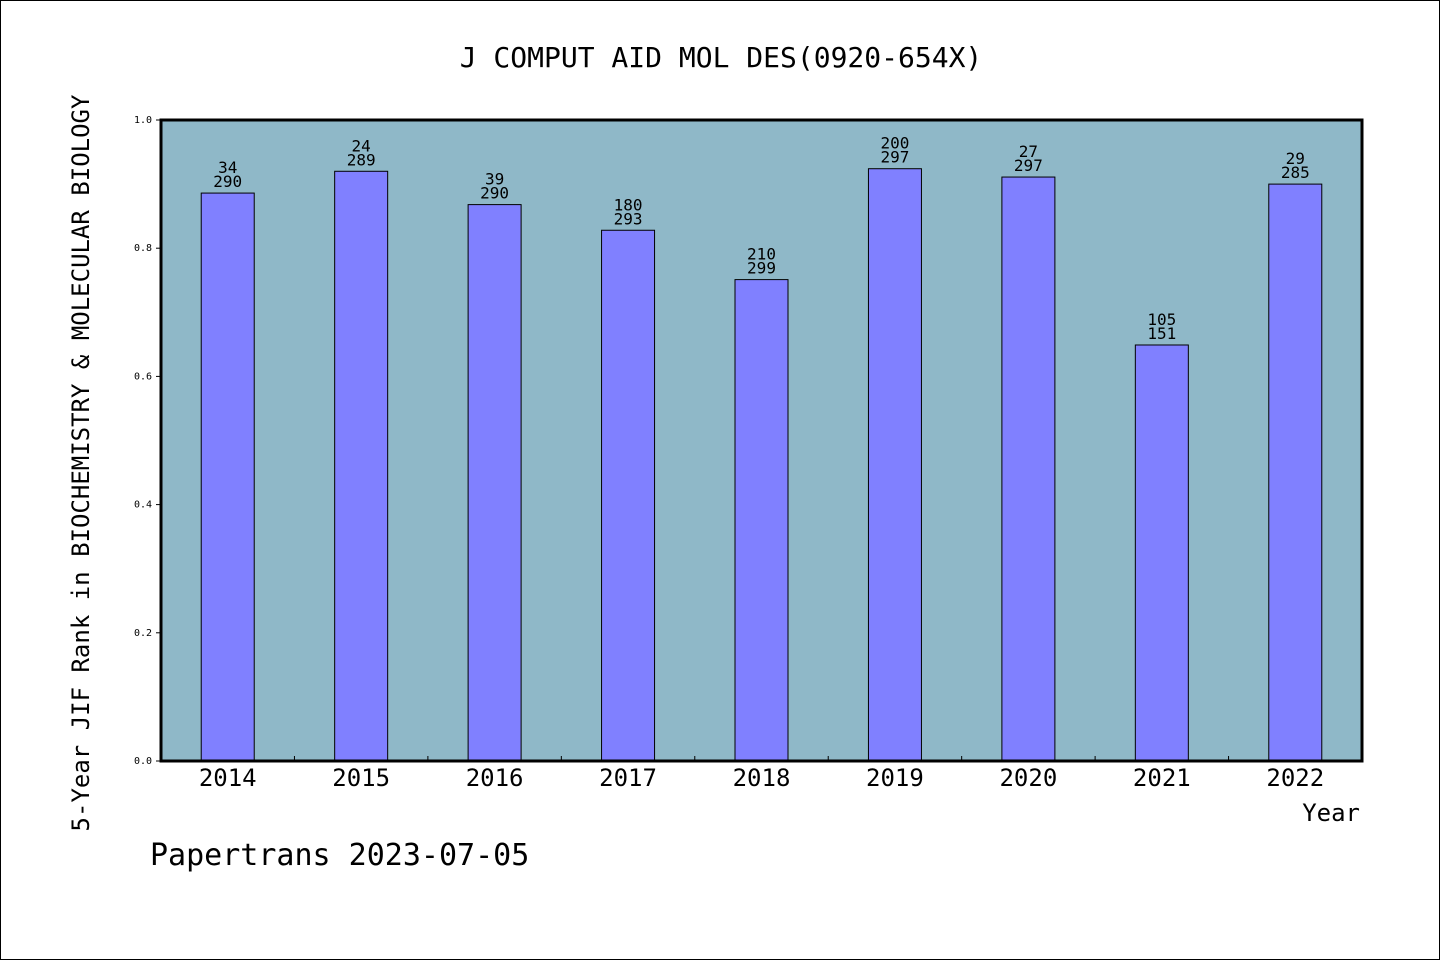  What do you see at coordinates (721, 57) in the screenshot?
I see `chart-title: J COMPUT AID MOL DES(0920-654X)` at bounding box center [721, 57].